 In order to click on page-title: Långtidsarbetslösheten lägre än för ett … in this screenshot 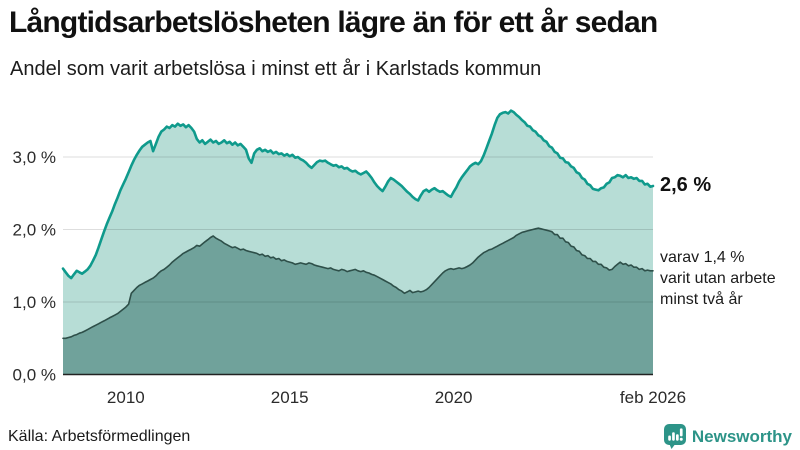, I will do `click(333, 22)`.